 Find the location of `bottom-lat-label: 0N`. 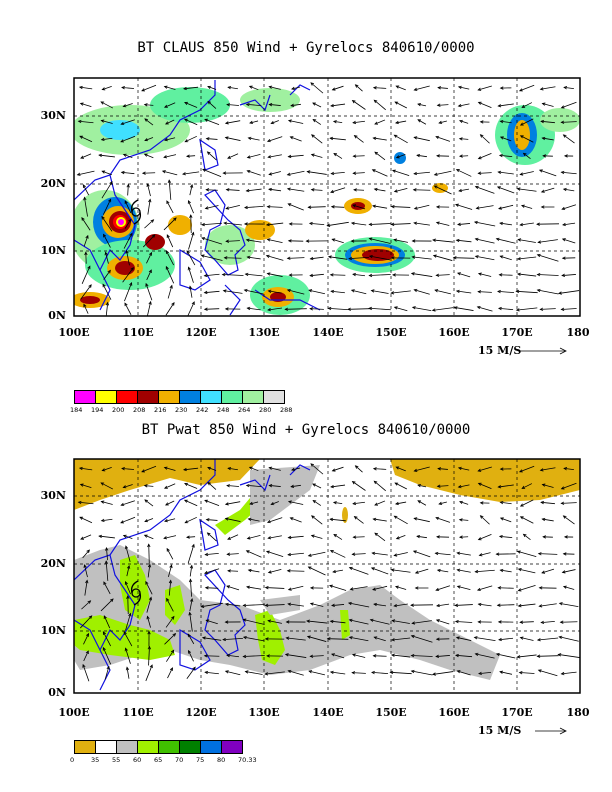

bottom-lat-label: 0N is located at coordinates (57, 692).